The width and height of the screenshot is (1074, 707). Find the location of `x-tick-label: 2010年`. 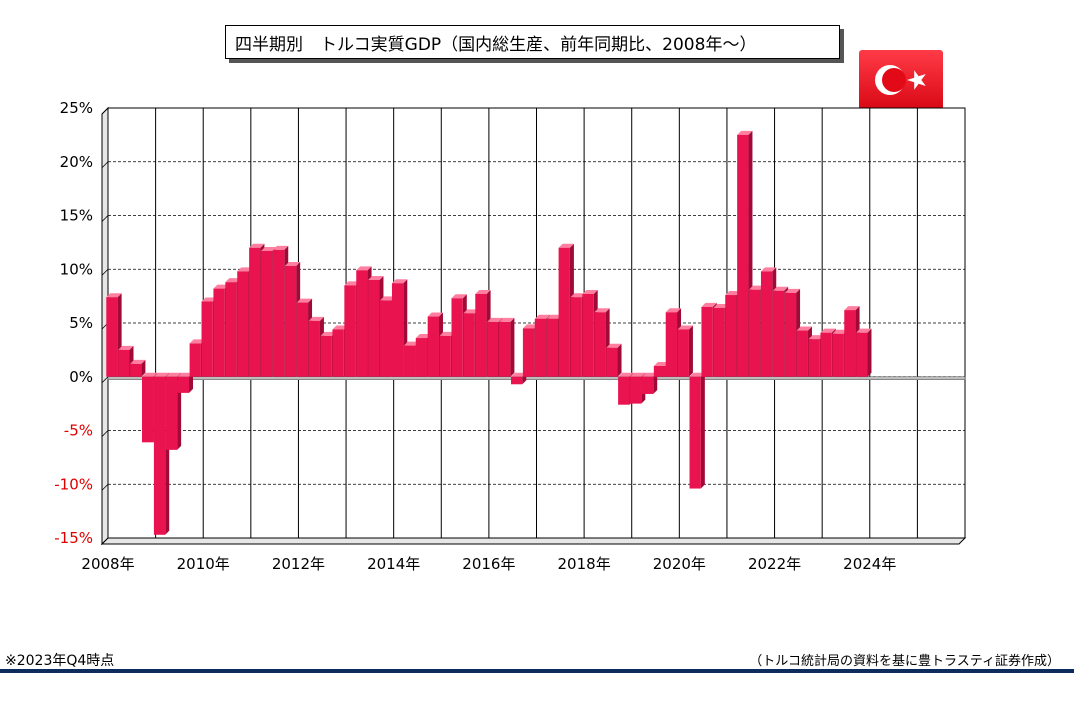

x-tick-label: 2010年 is located at coordinates (203, 564).